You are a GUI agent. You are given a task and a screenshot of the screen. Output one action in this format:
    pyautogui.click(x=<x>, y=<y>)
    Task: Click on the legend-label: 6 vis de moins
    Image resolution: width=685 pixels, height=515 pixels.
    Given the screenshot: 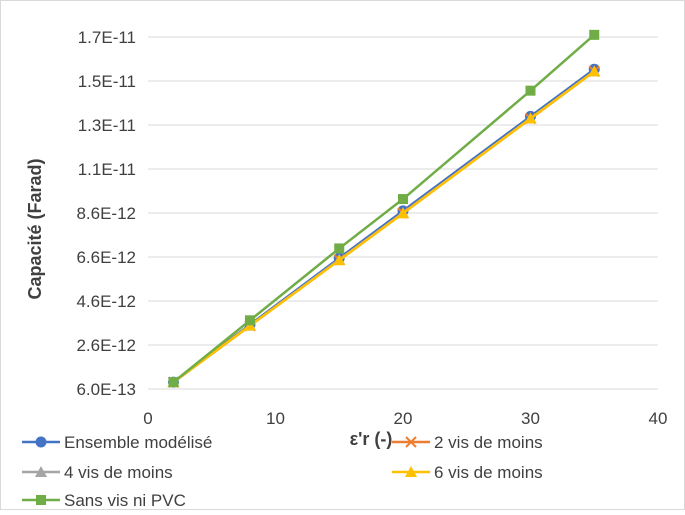 What is the action you would take?
    pyautogui.click(x=488, y=472)
    